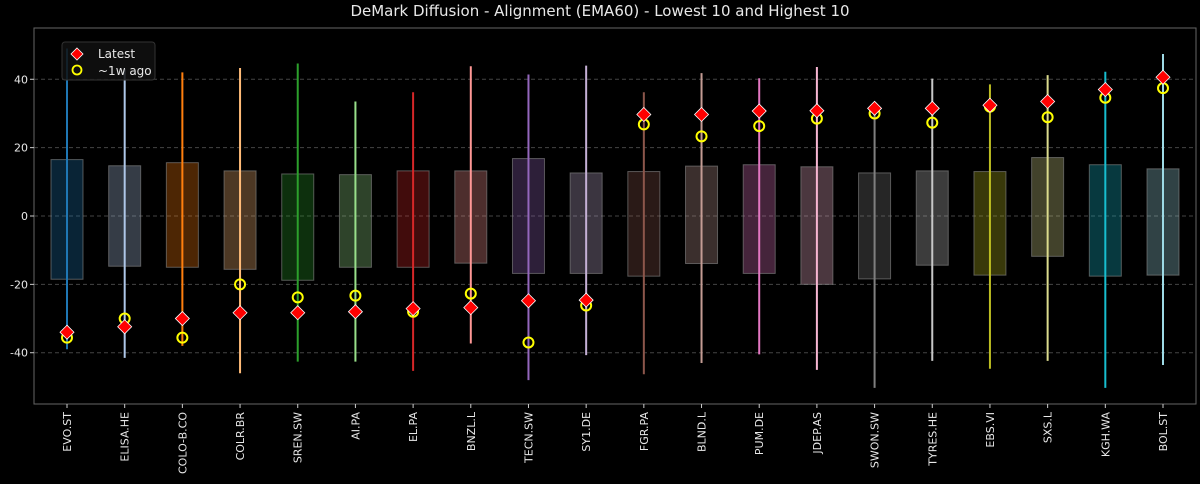 Image resolution: width=1200 pixels, height=484 pixels. Describe the element at coordinates (125, 71) in the screenshot. I see `legend-week-label: ~1w ago` at that location.